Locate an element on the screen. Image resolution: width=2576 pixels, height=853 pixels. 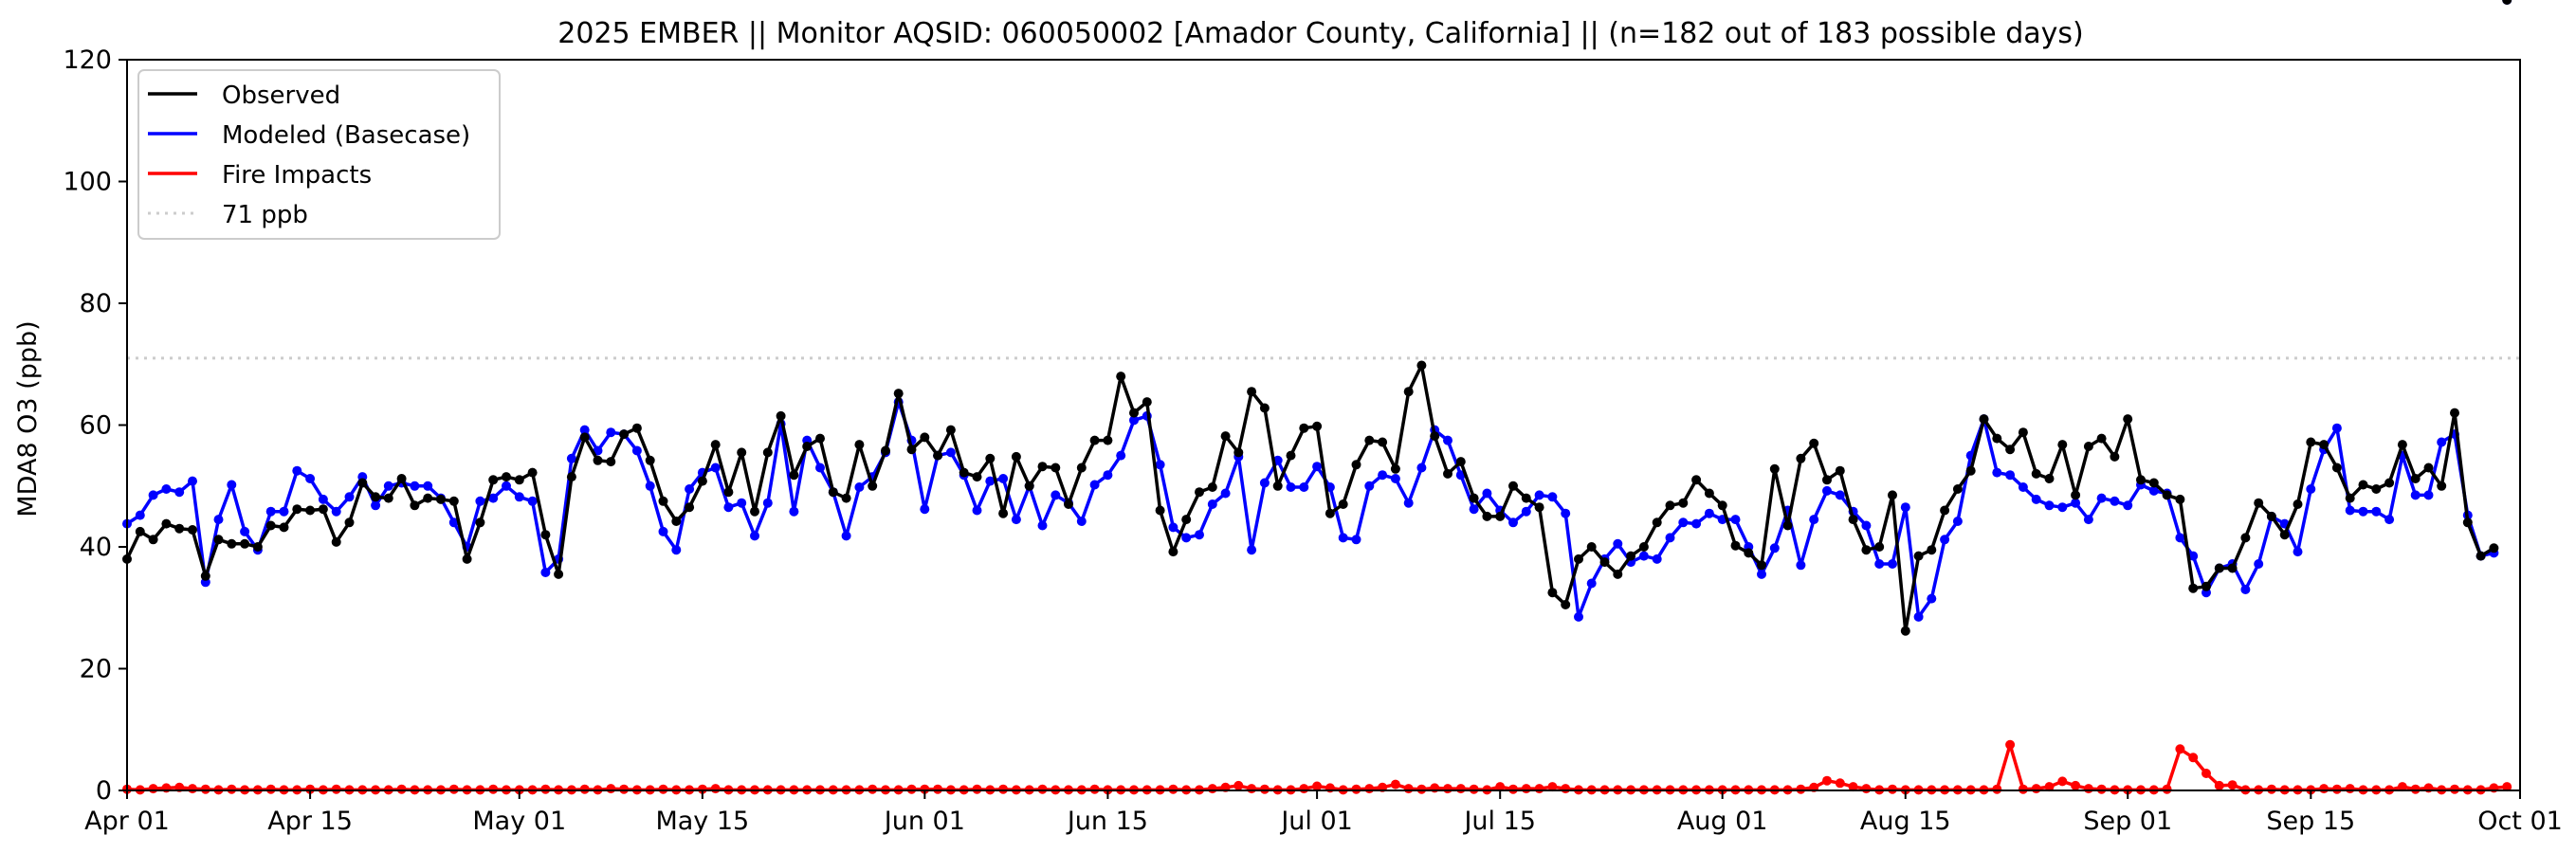
y-tick-label: 120 is located at coordinates (87, 60).